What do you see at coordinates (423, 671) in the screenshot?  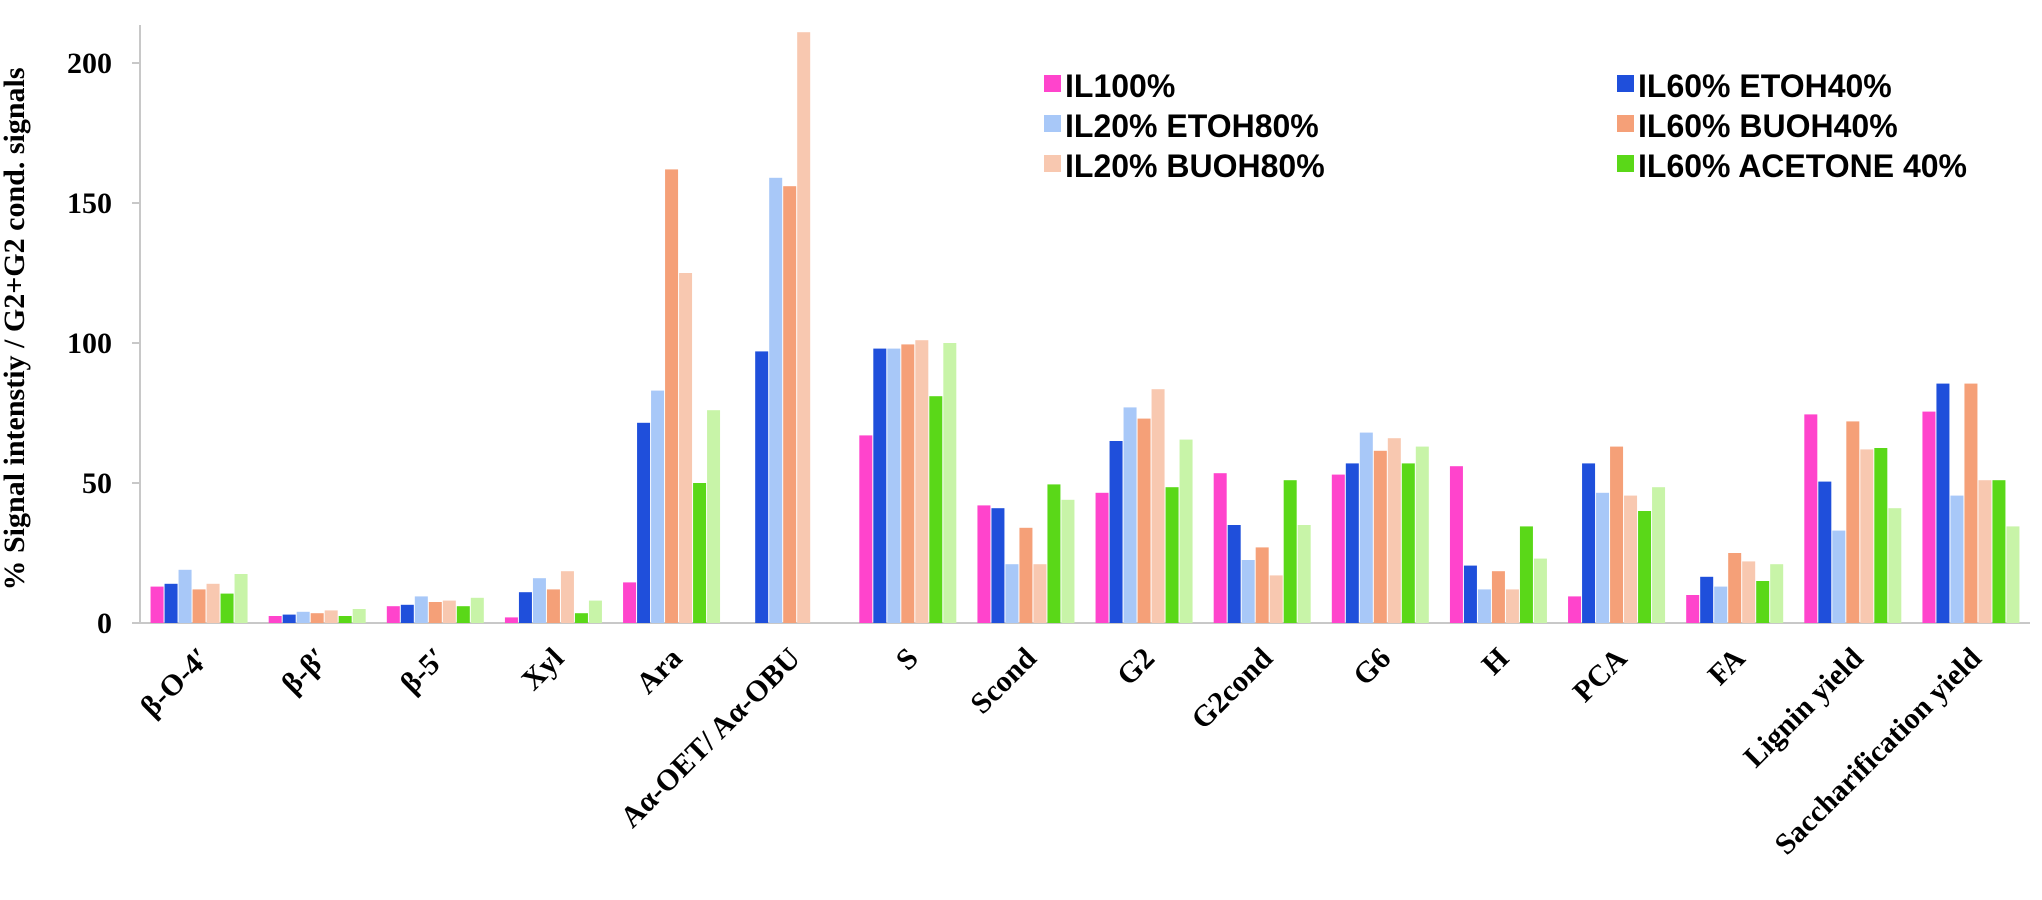 I see `x-tick-label: β-5′` at bounding box center [423, 671].